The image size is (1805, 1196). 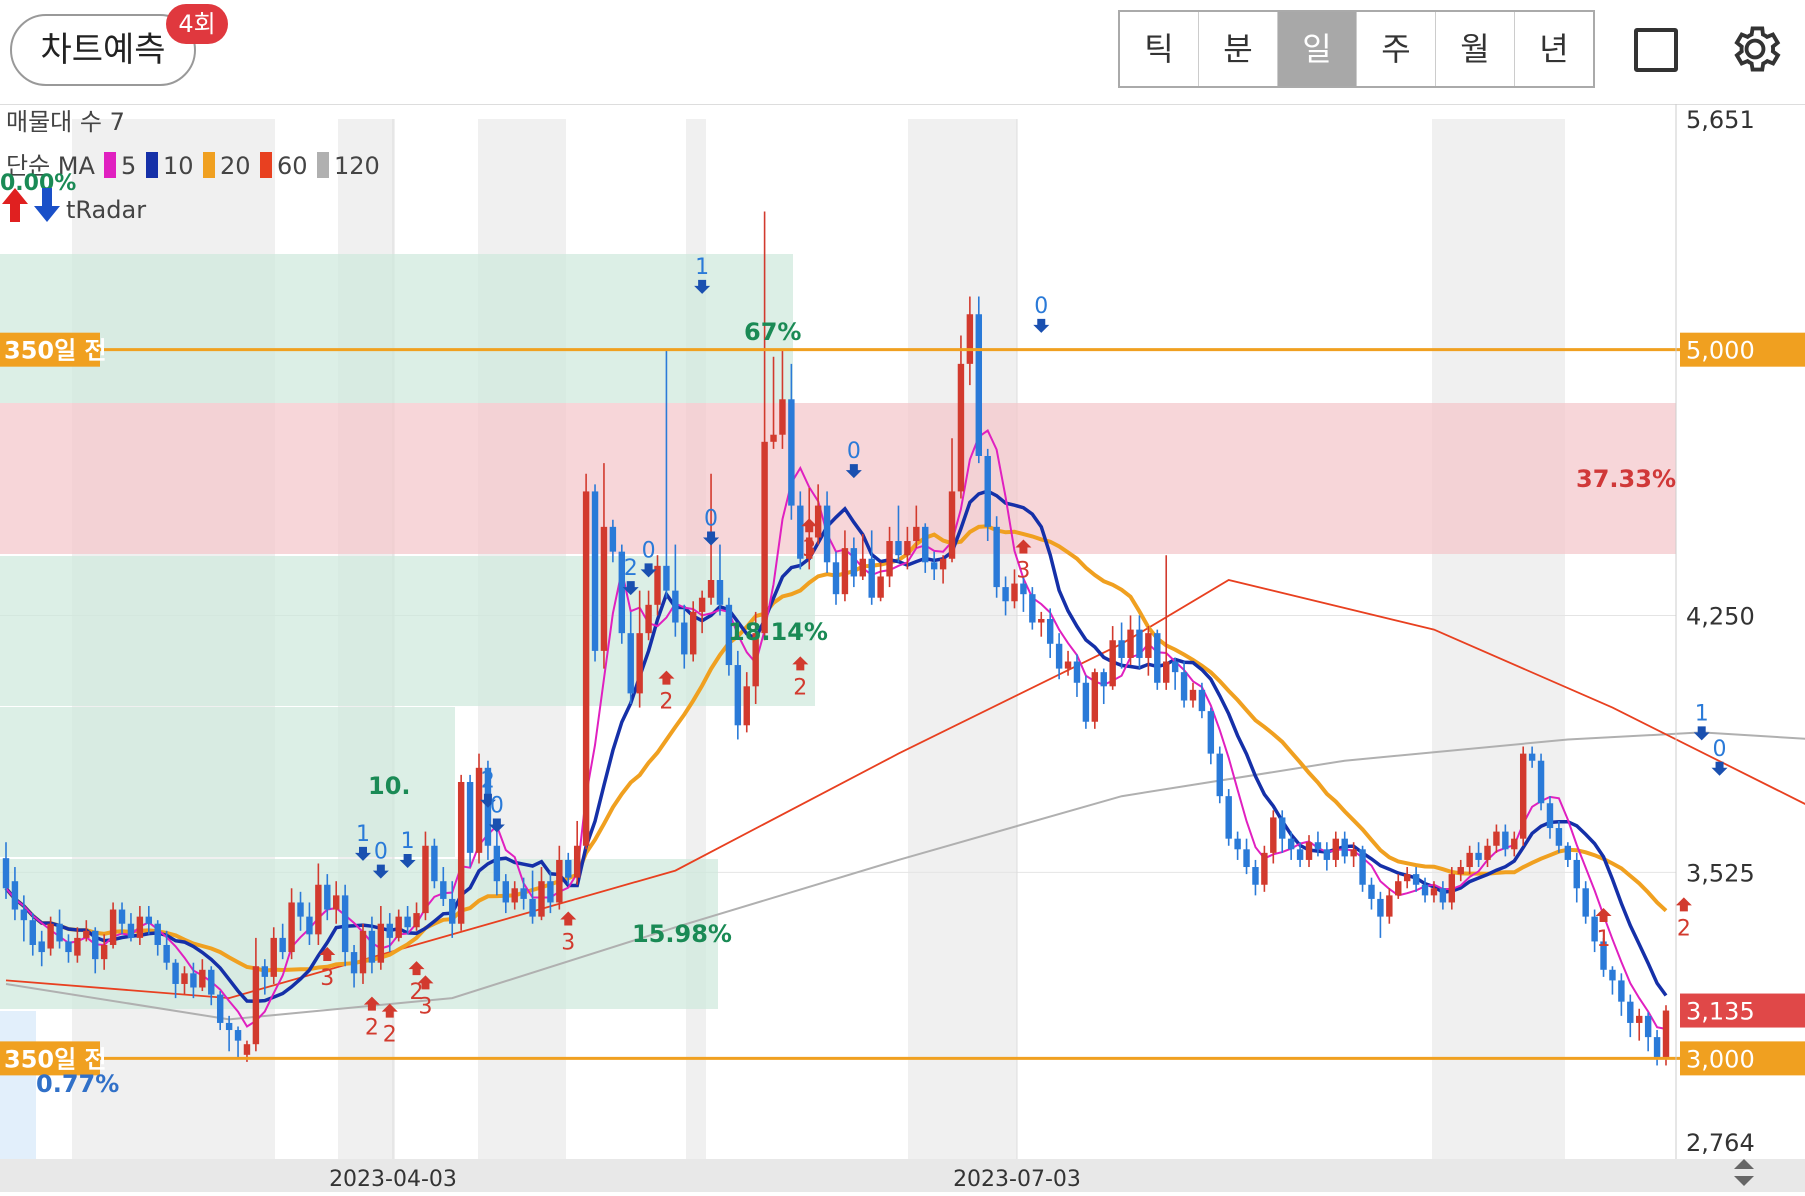 What do you see at coordinates (1238, 49) in the screenshot?
I see `tab-minute: 분` at bounding box center [1238, 49].